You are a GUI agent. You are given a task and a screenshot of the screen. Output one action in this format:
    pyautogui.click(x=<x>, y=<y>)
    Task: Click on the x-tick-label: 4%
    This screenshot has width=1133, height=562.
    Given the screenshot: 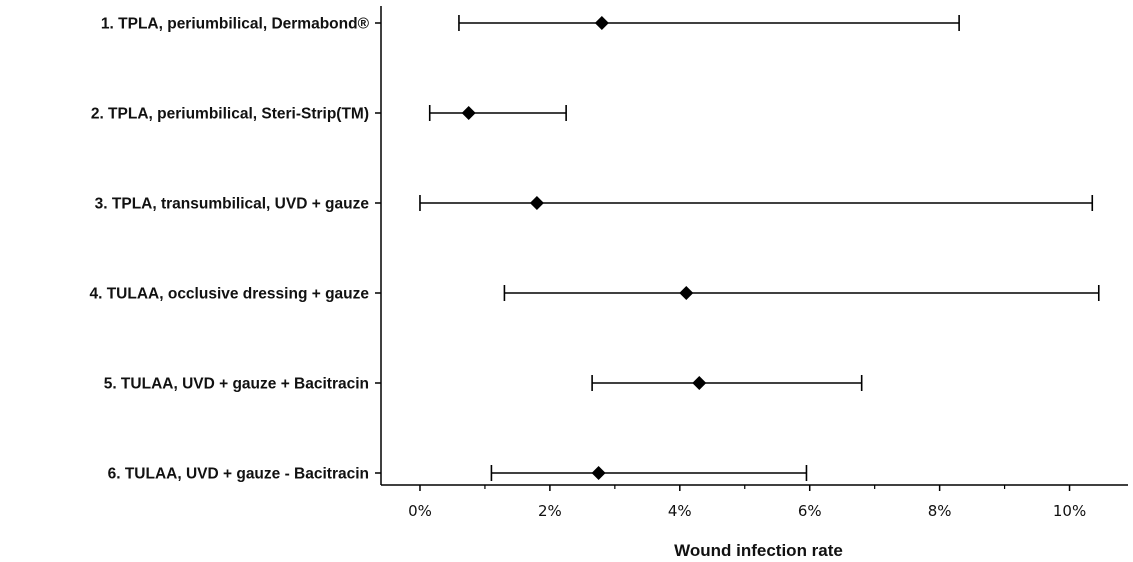 What is the action you would take?
    pyautogui.click(x=680, y=511)
    